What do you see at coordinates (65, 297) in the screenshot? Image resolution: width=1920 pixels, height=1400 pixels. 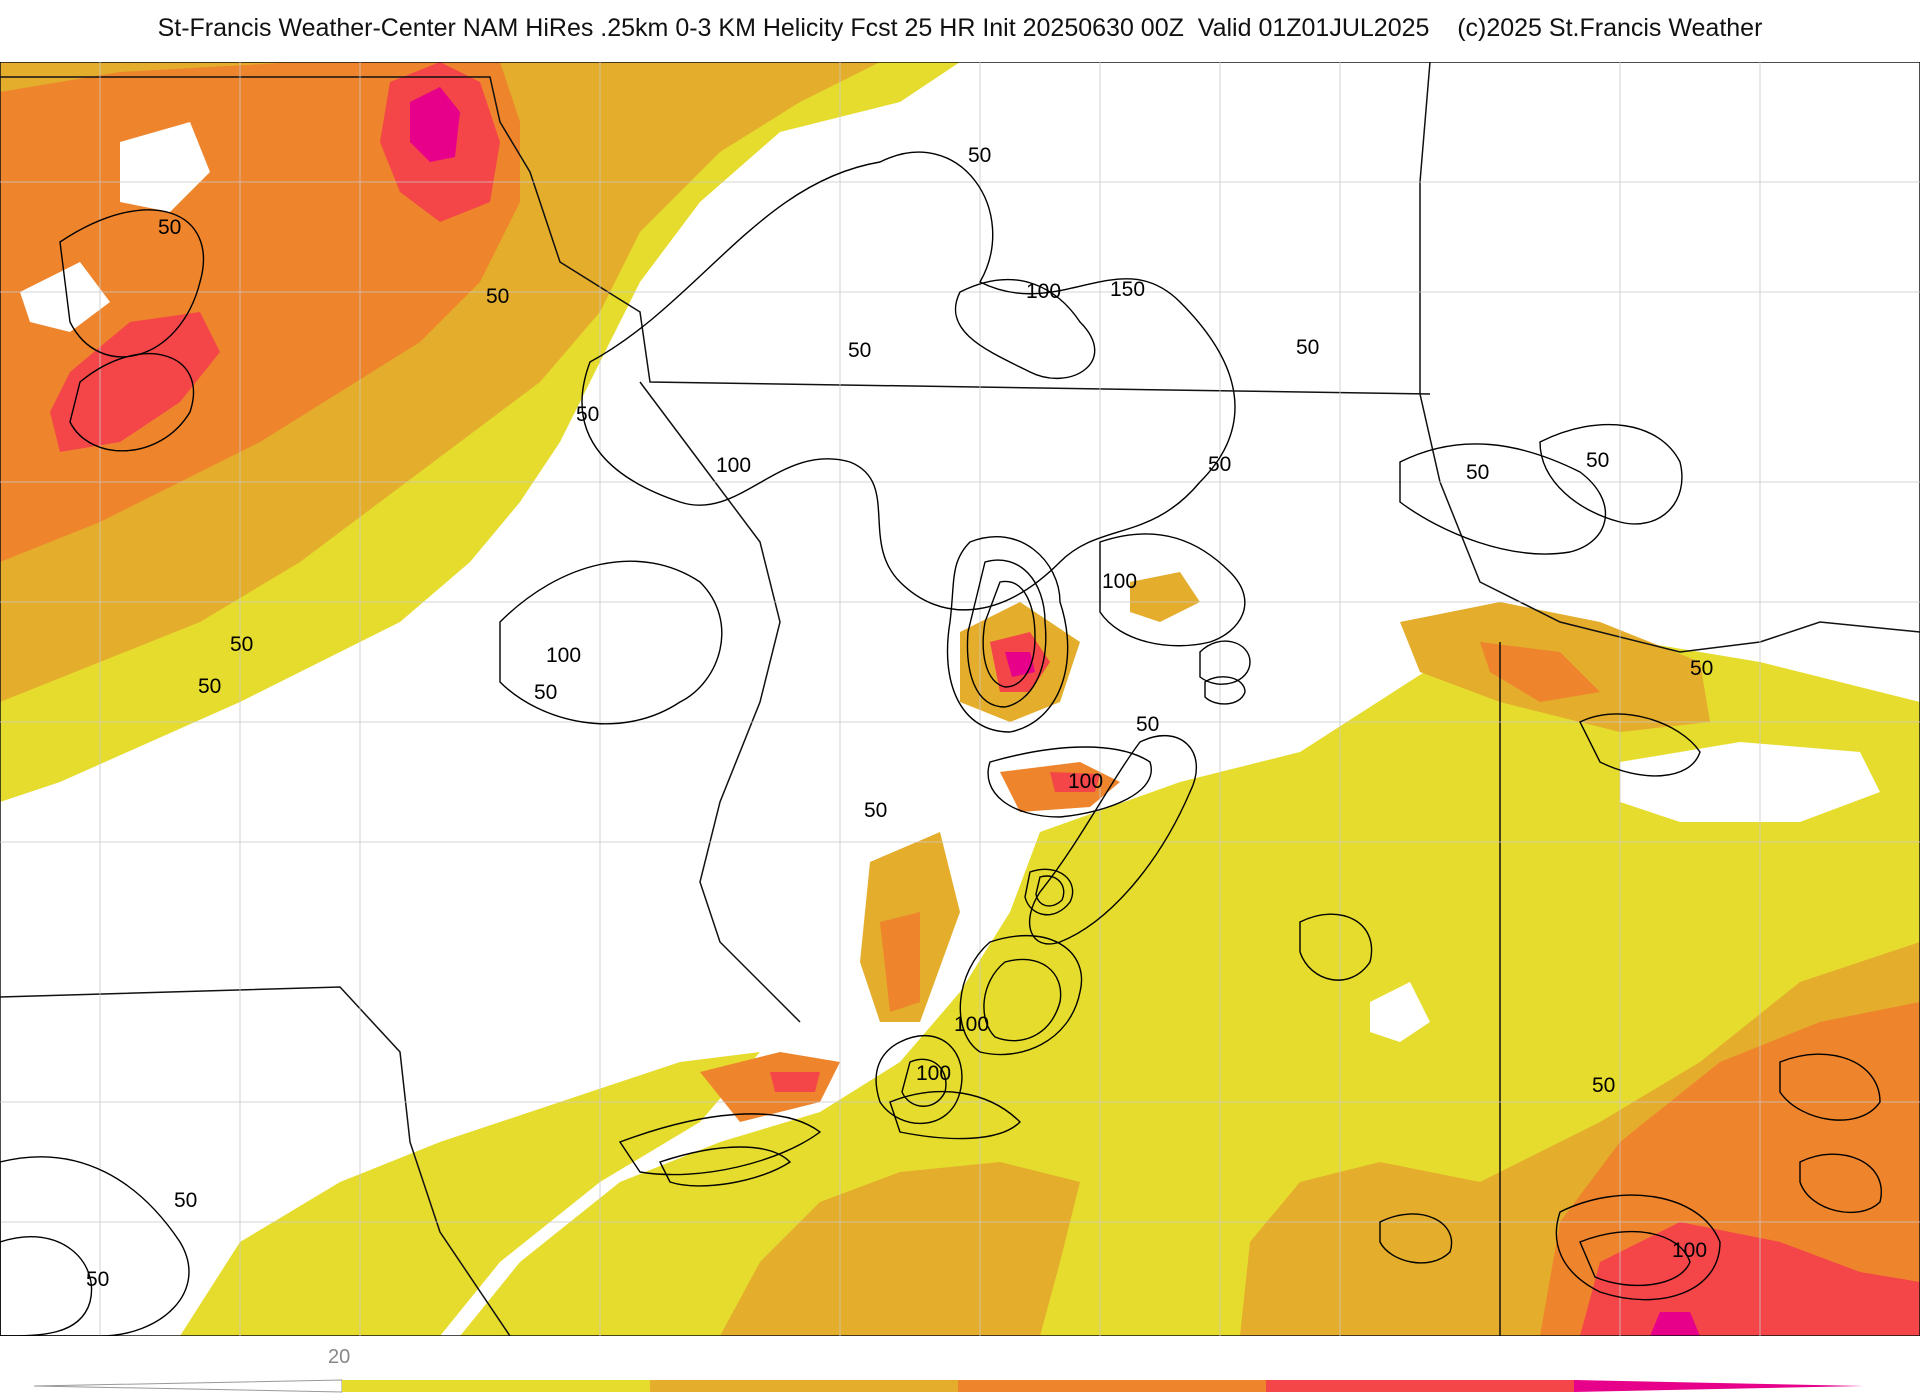 I see `shade-white-nw2` at bounding box center [65, 297].